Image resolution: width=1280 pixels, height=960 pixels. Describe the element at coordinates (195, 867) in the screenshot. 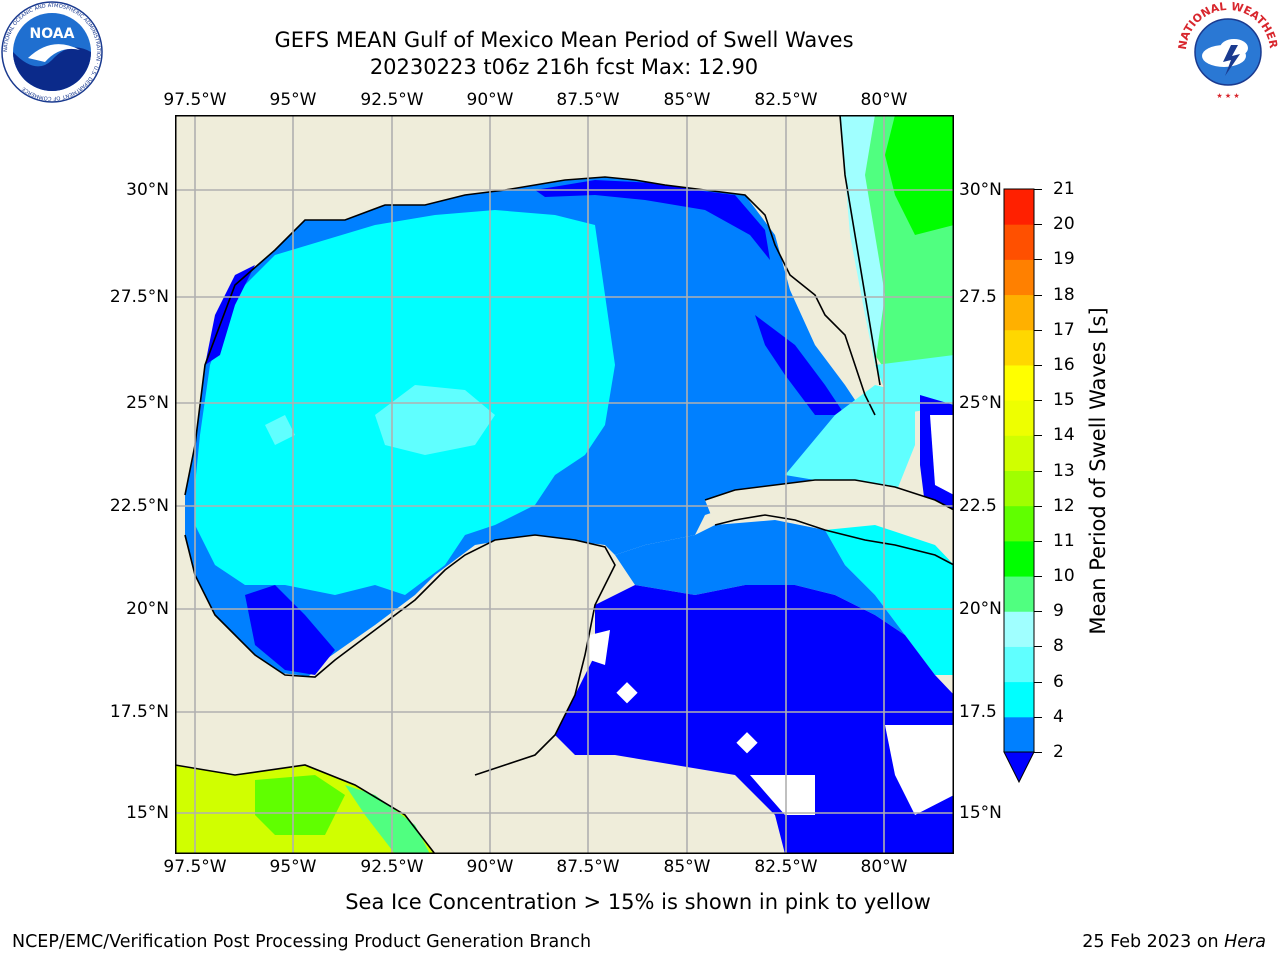

I see `lon-tick-bottom: 97.5°W` at that location.